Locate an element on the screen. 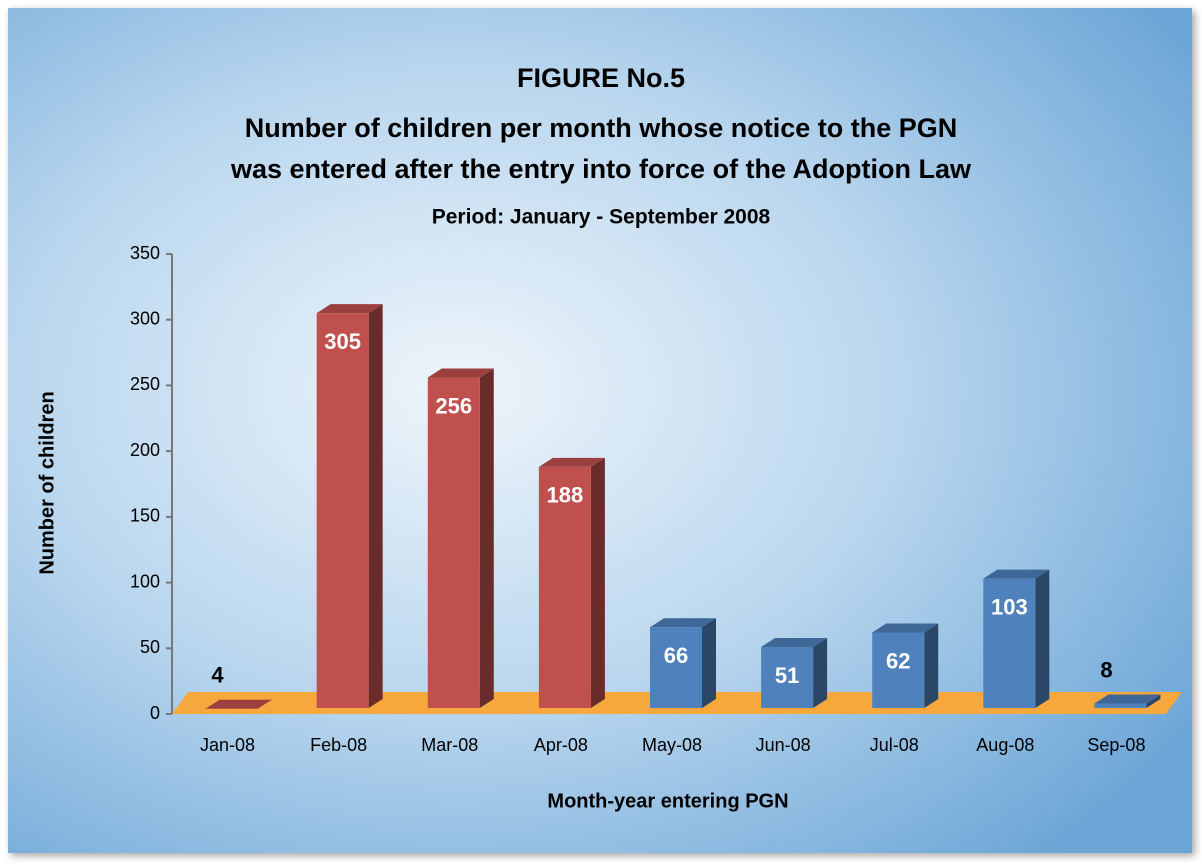  x-tick-label: Jul-08 is located at coordinates (894, 745).